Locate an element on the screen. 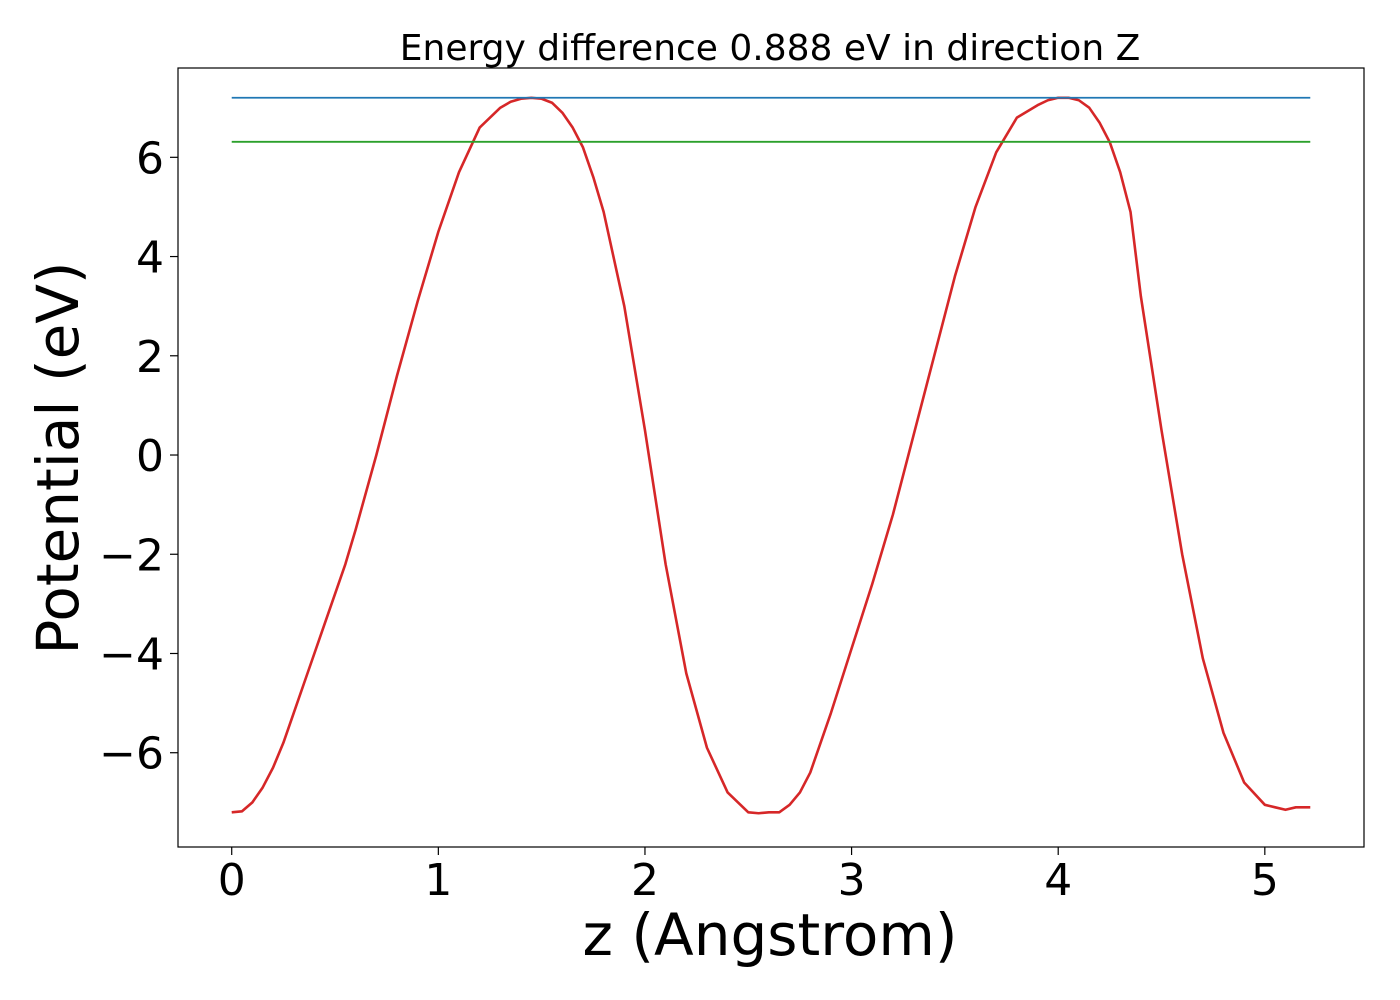 Image resolution: width=1400 pixels, height=1000 pixels. x-tick-label: 3 is located at coordinates (852, 880).